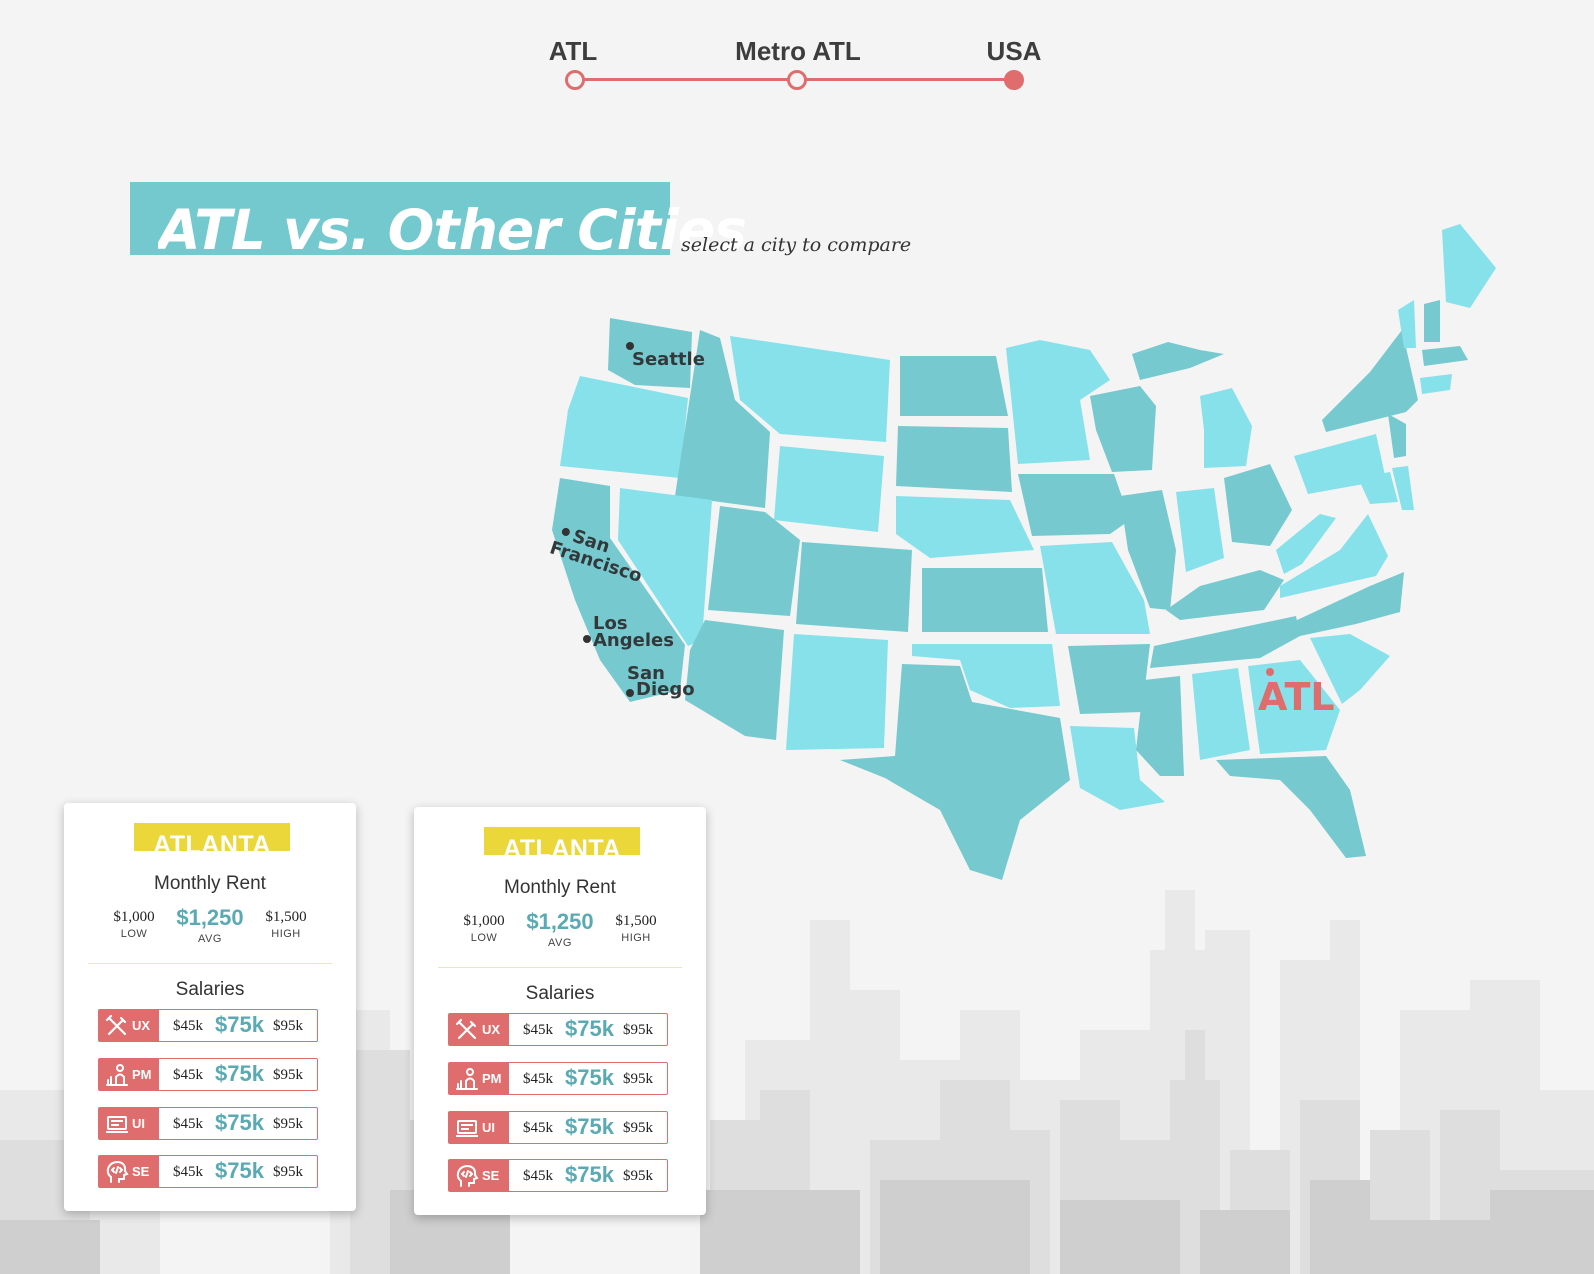 Image resolution: width=1594 pixels, height=1274 pixels. I want to click on state-nevada, so click(665, 567).